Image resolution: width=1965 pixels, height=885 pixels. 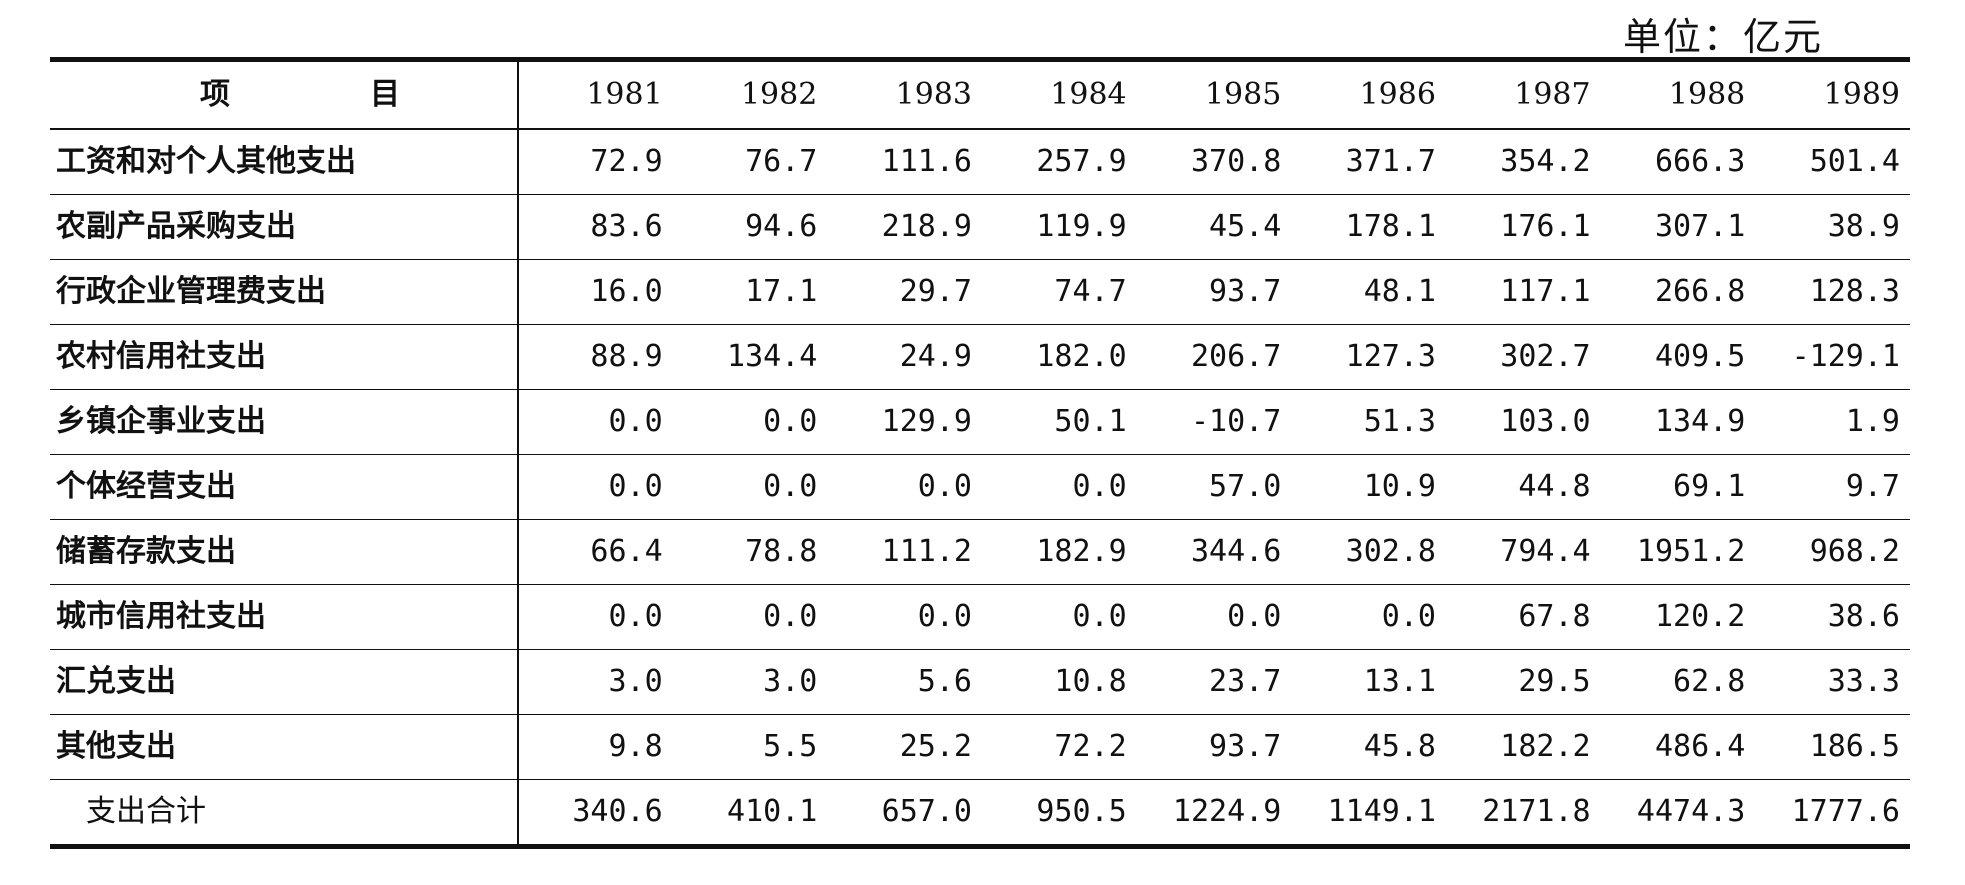 What do you see at coordinates (595, 682) in the screenshot?
I see `value-cell: 3.0` at bounding box center [595, 682].